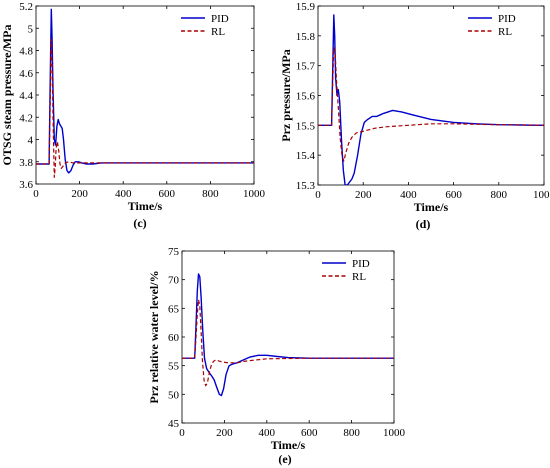  What do you see at coordinates (26, 185) in the screenshot?
I see `y-tick-label: 3.6` at bounding box center [26, 185].